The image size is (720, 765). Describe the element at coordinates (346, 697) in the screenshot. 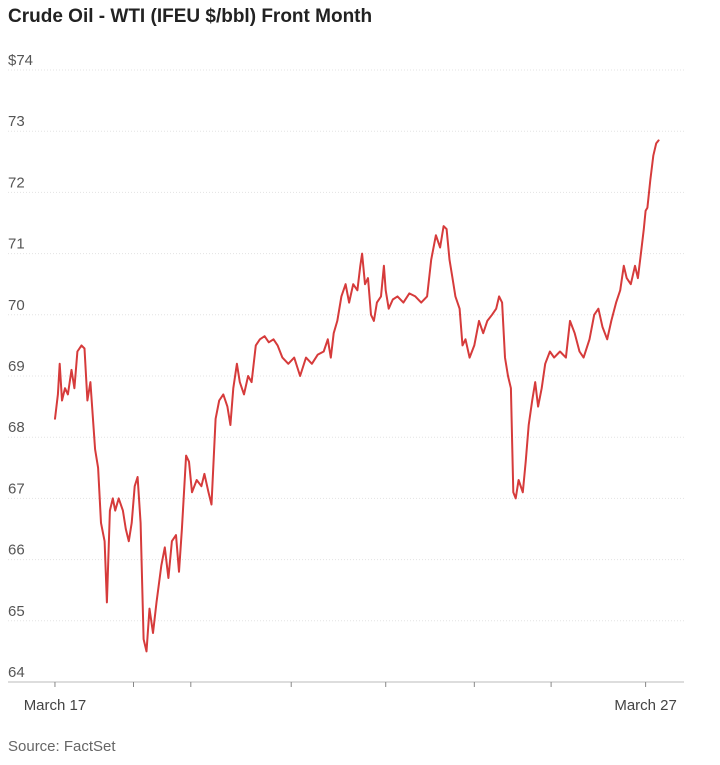

I see `x-axis: March 17 March 27` at that location.